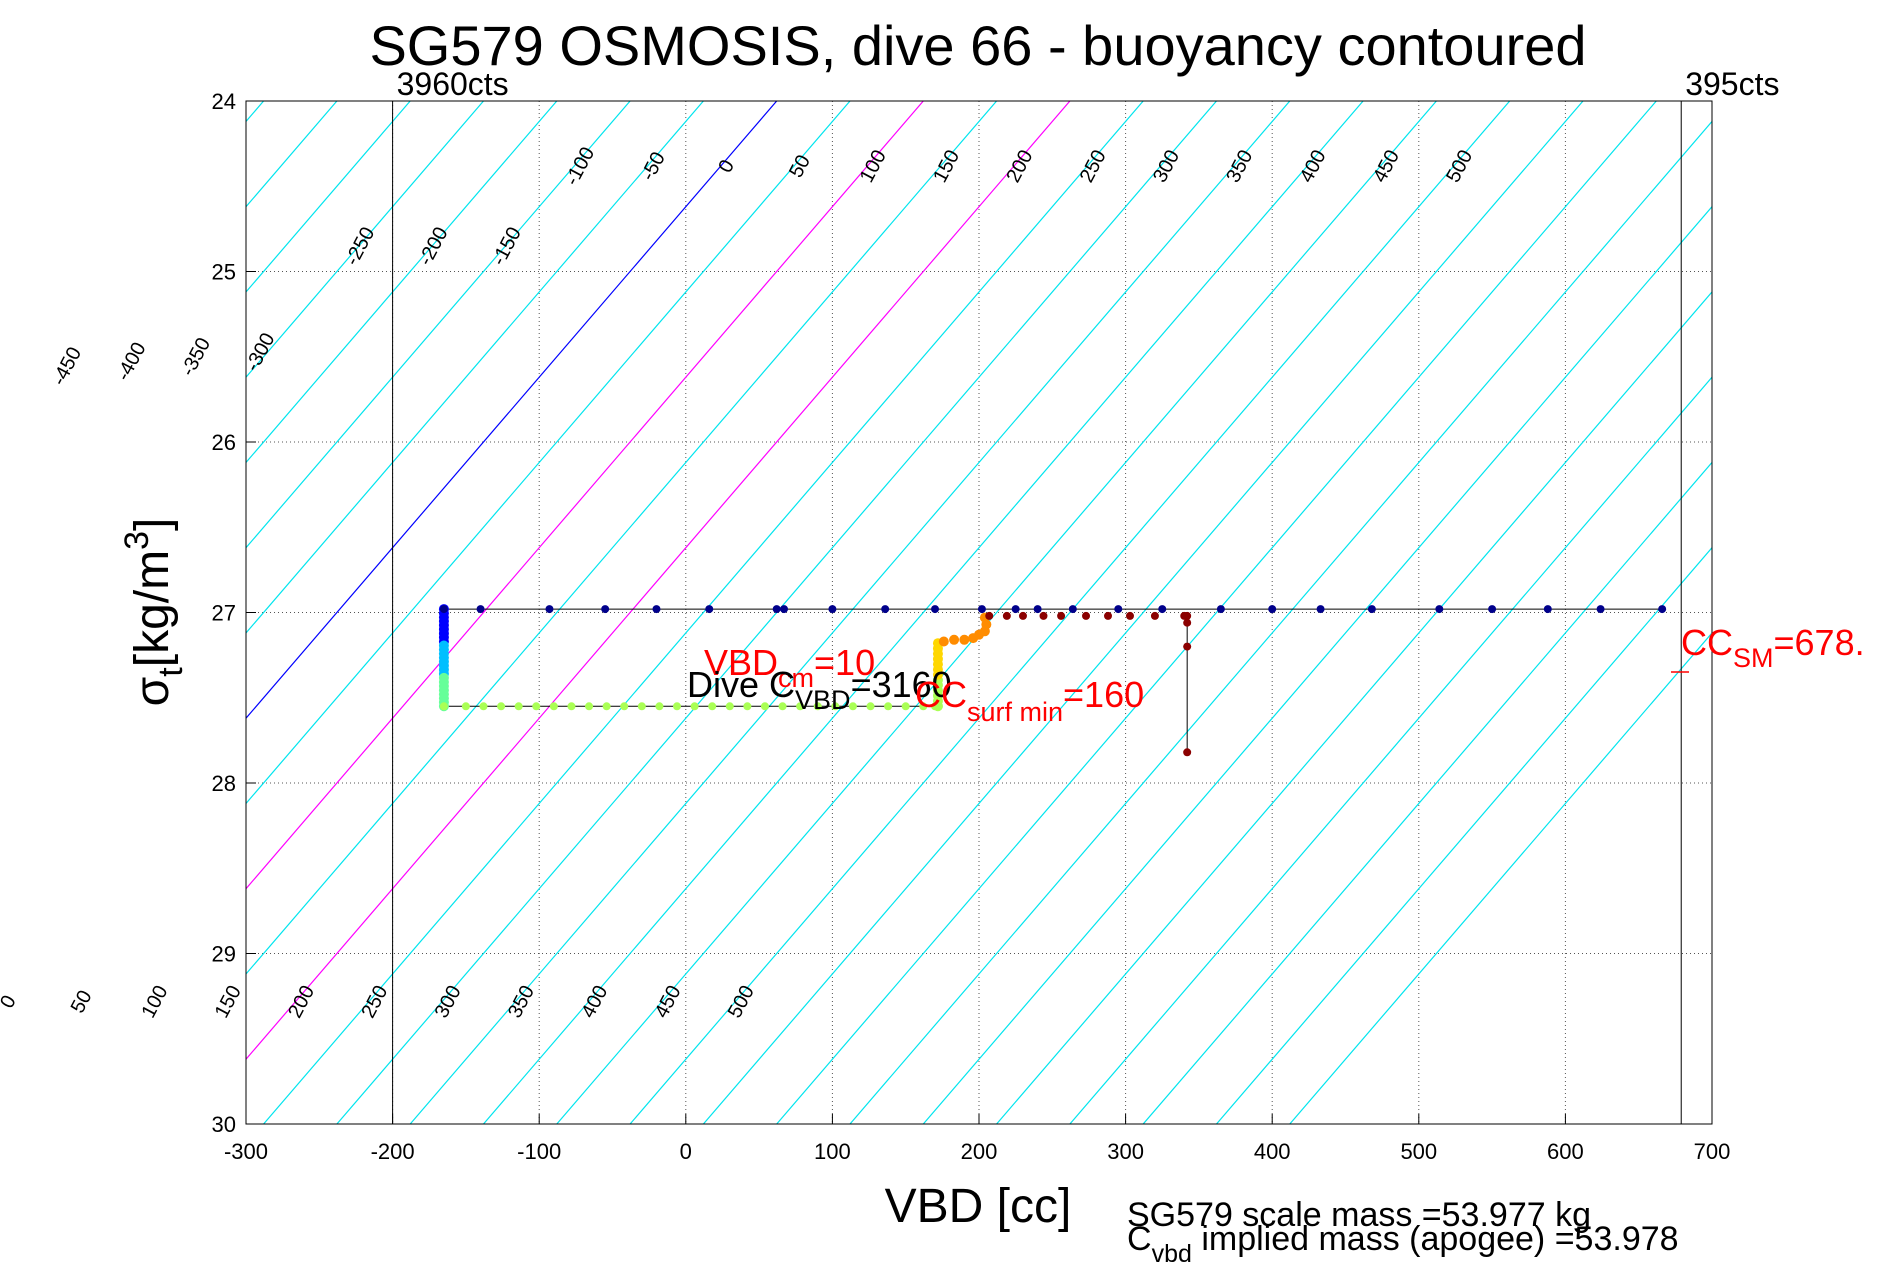 The width and height of the screenshot is (1891, 1267). I want to click on annotation-scale-mass: SG579 scale mass =53.977 kg, so click(1359, 1215).